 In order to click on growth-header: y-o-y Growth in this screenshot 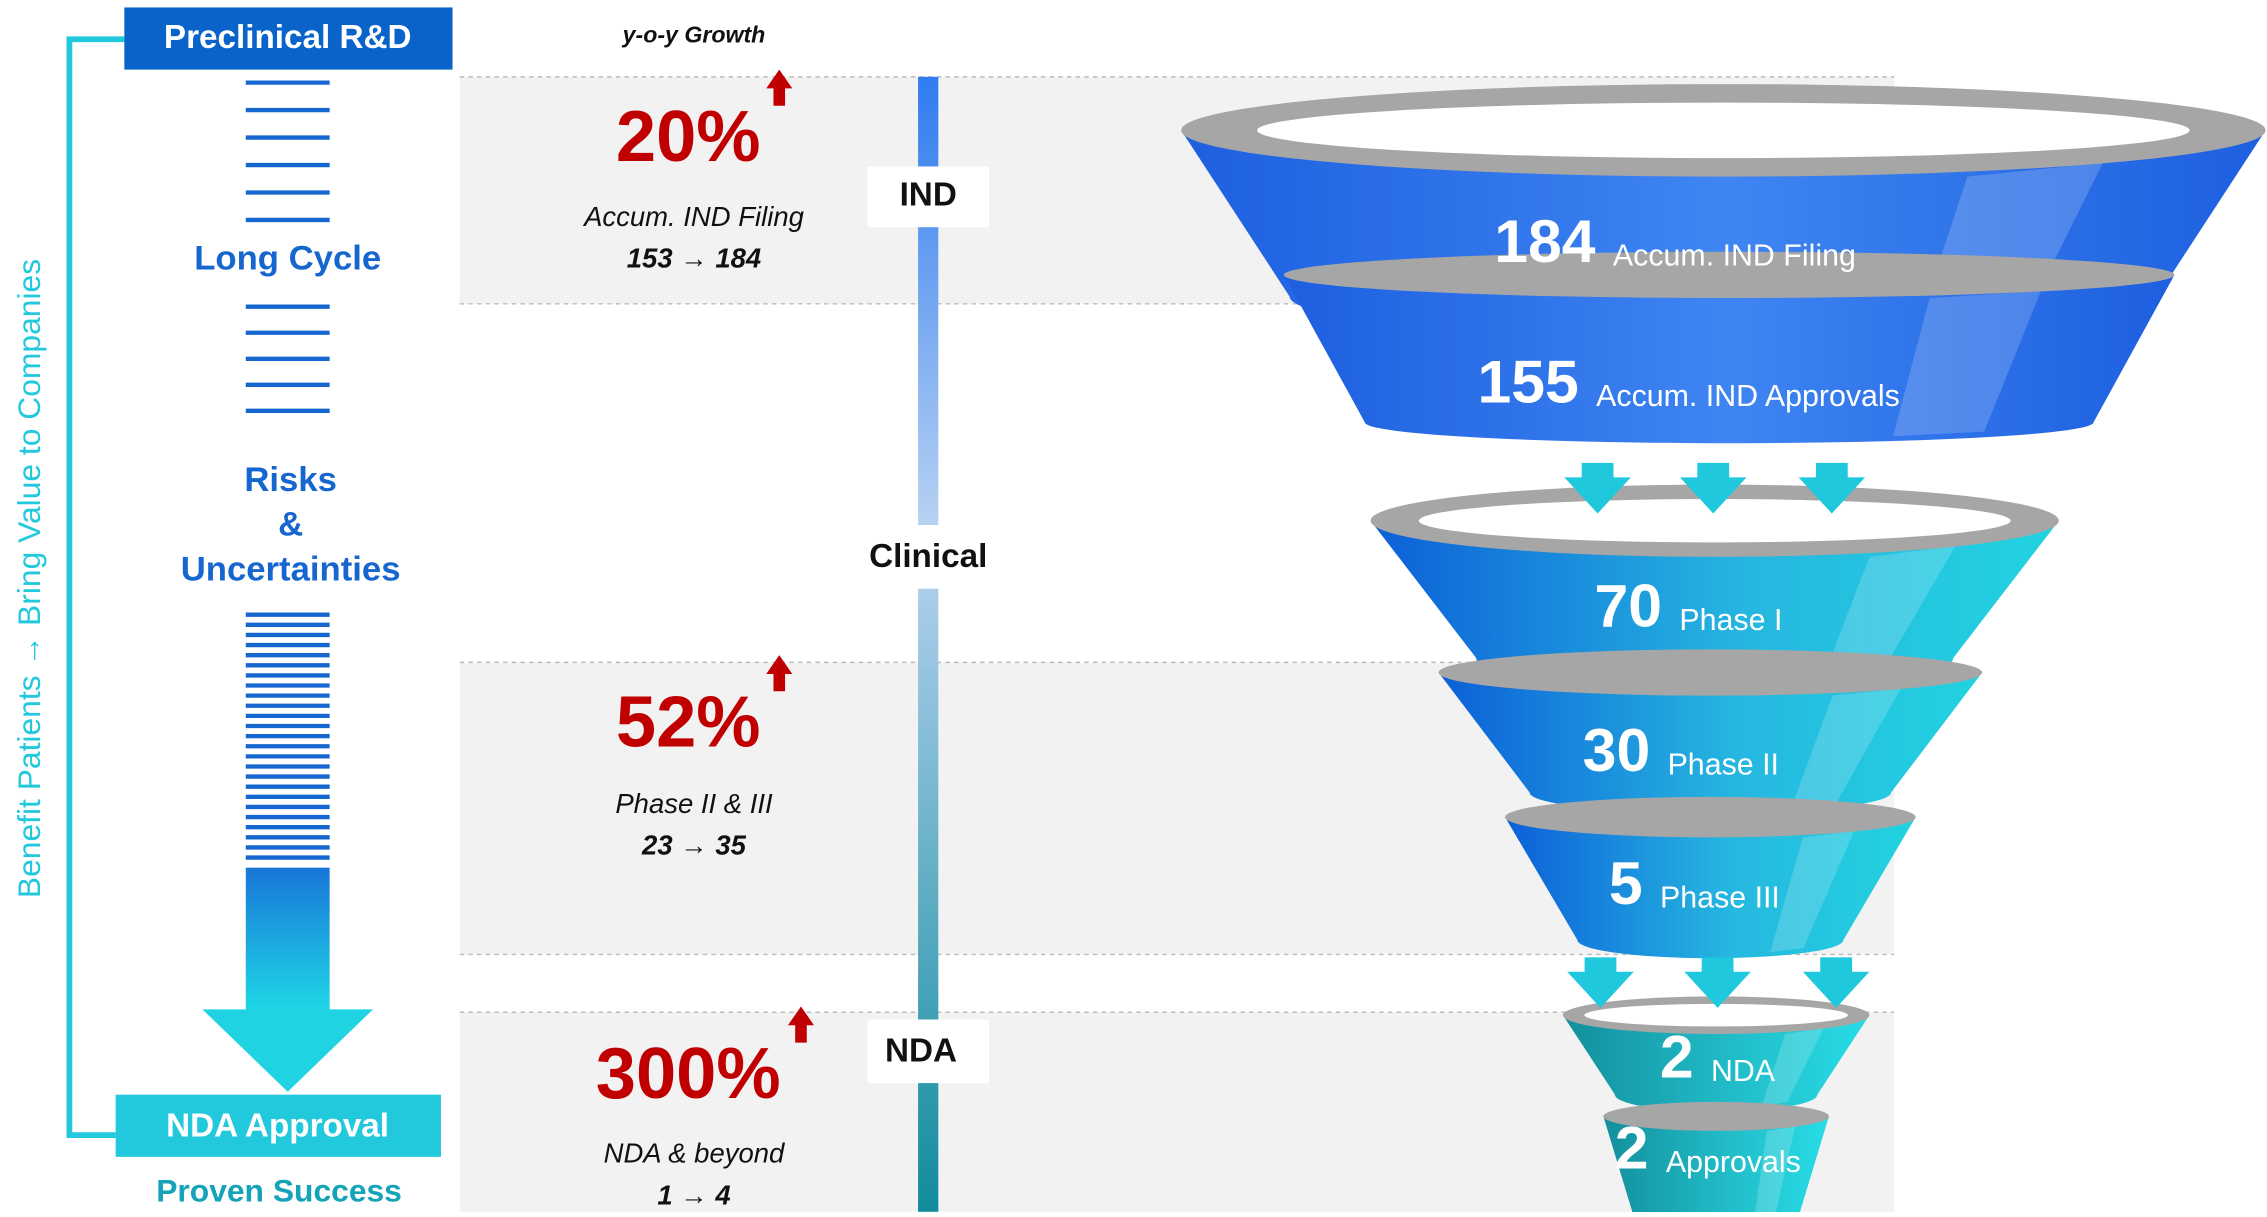, I will do `click(694, 34)`.